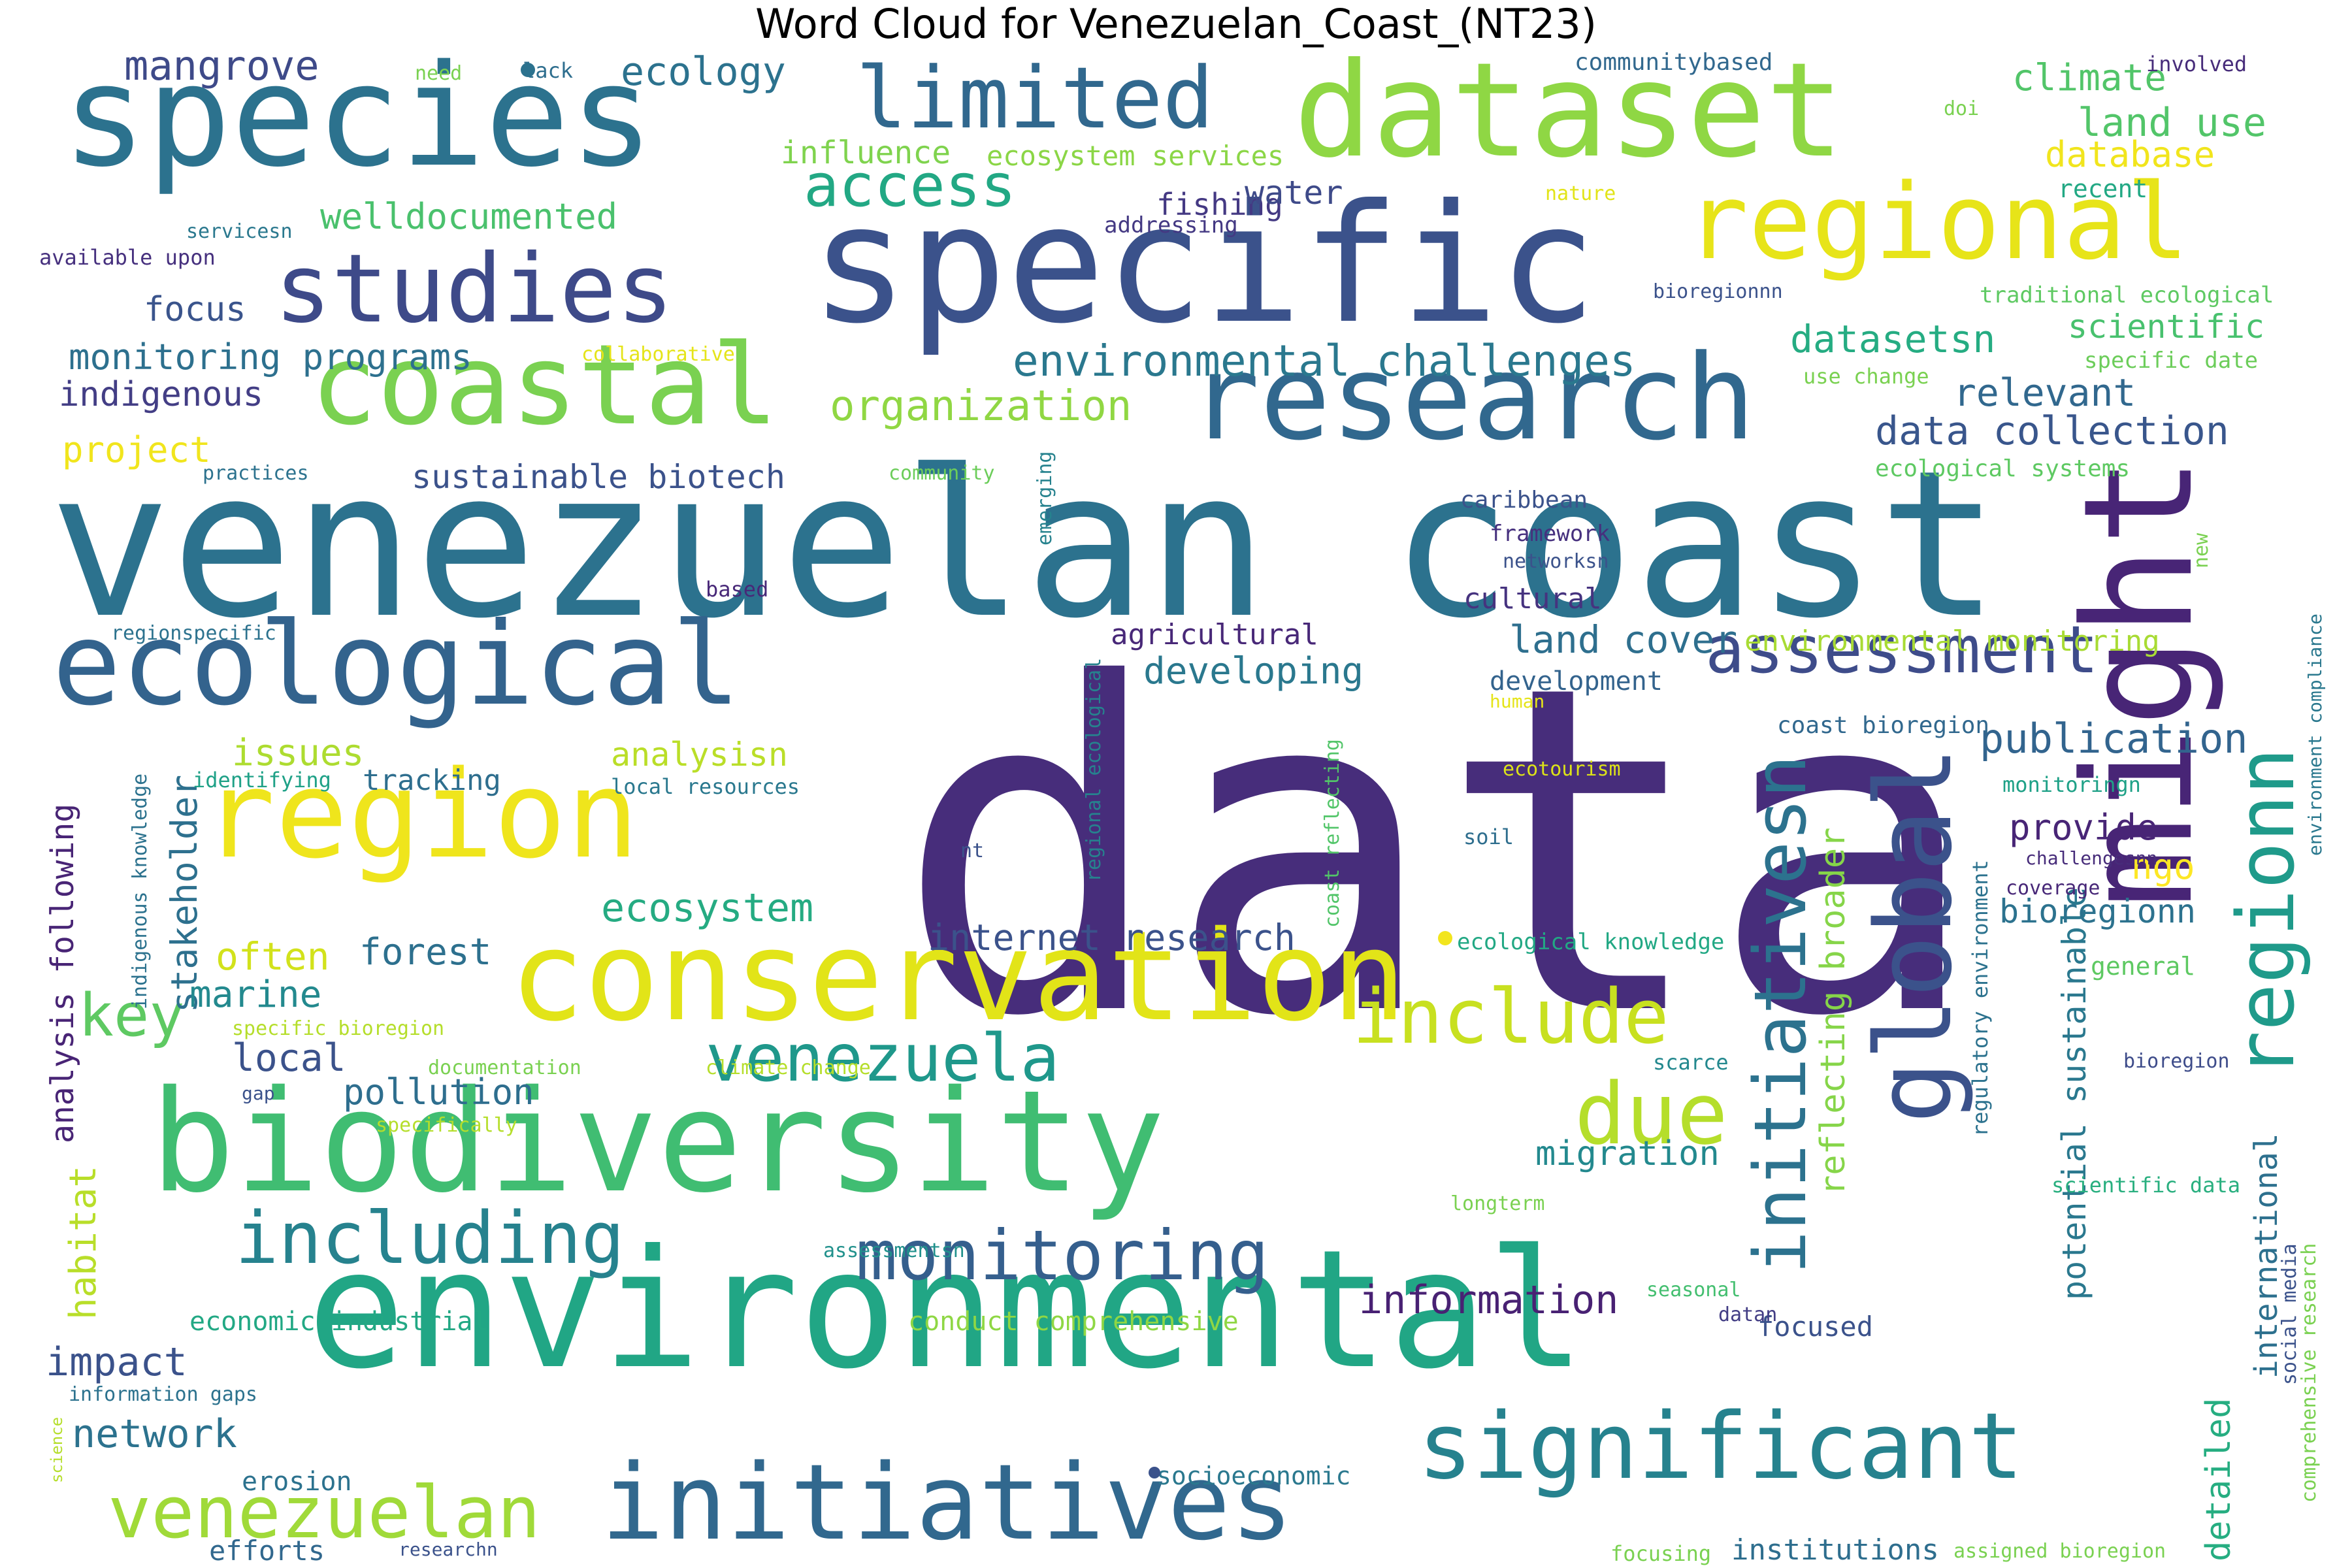 The width and height of the screenshot is (2352, 1568). What do you see at coordinates (161, 394) in the screenshot?
I see `word-indigenous: indigenous` at bounding box center [161, 394].